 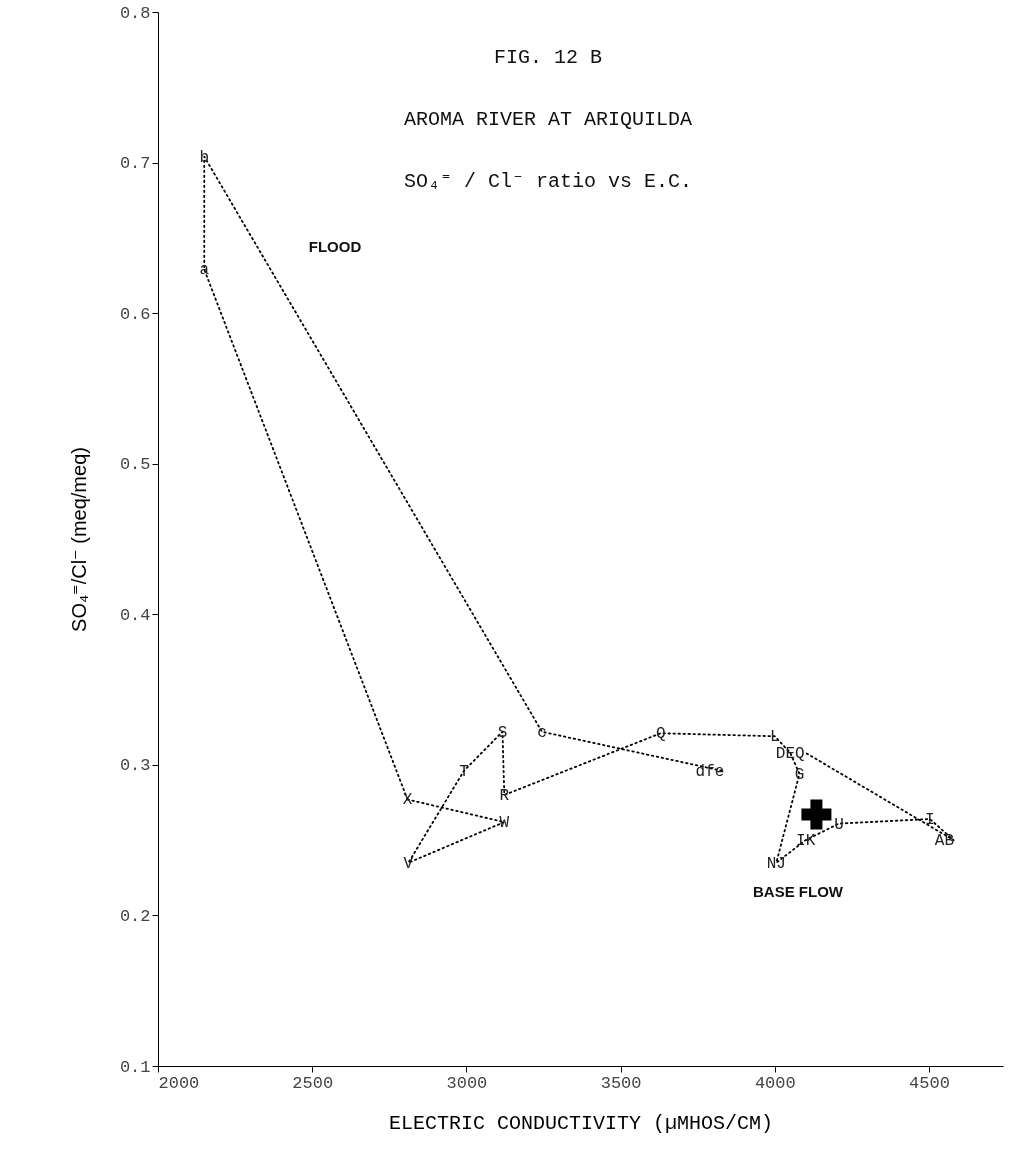 What do you see at coordinates (135, 13) in the screenshot?
I see `y-tick-label: 0.8` at bounding box center [135, 13].